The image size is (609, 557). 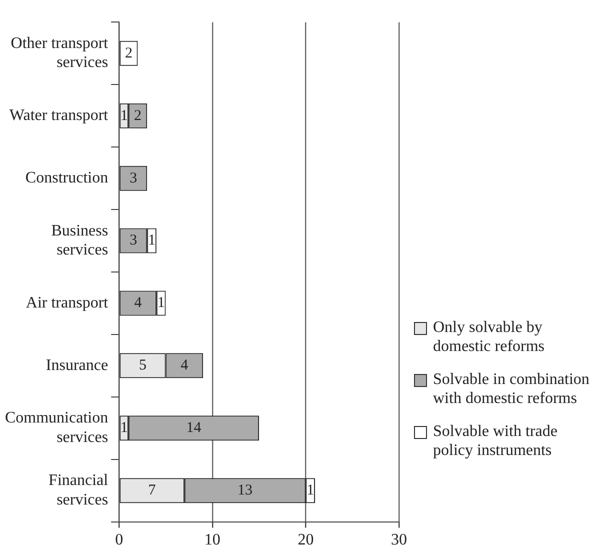 What do you see at coordinates (79, 240) in the screenshot?
I see `y-tick-label: Business services` at bounding box center [79, 240].